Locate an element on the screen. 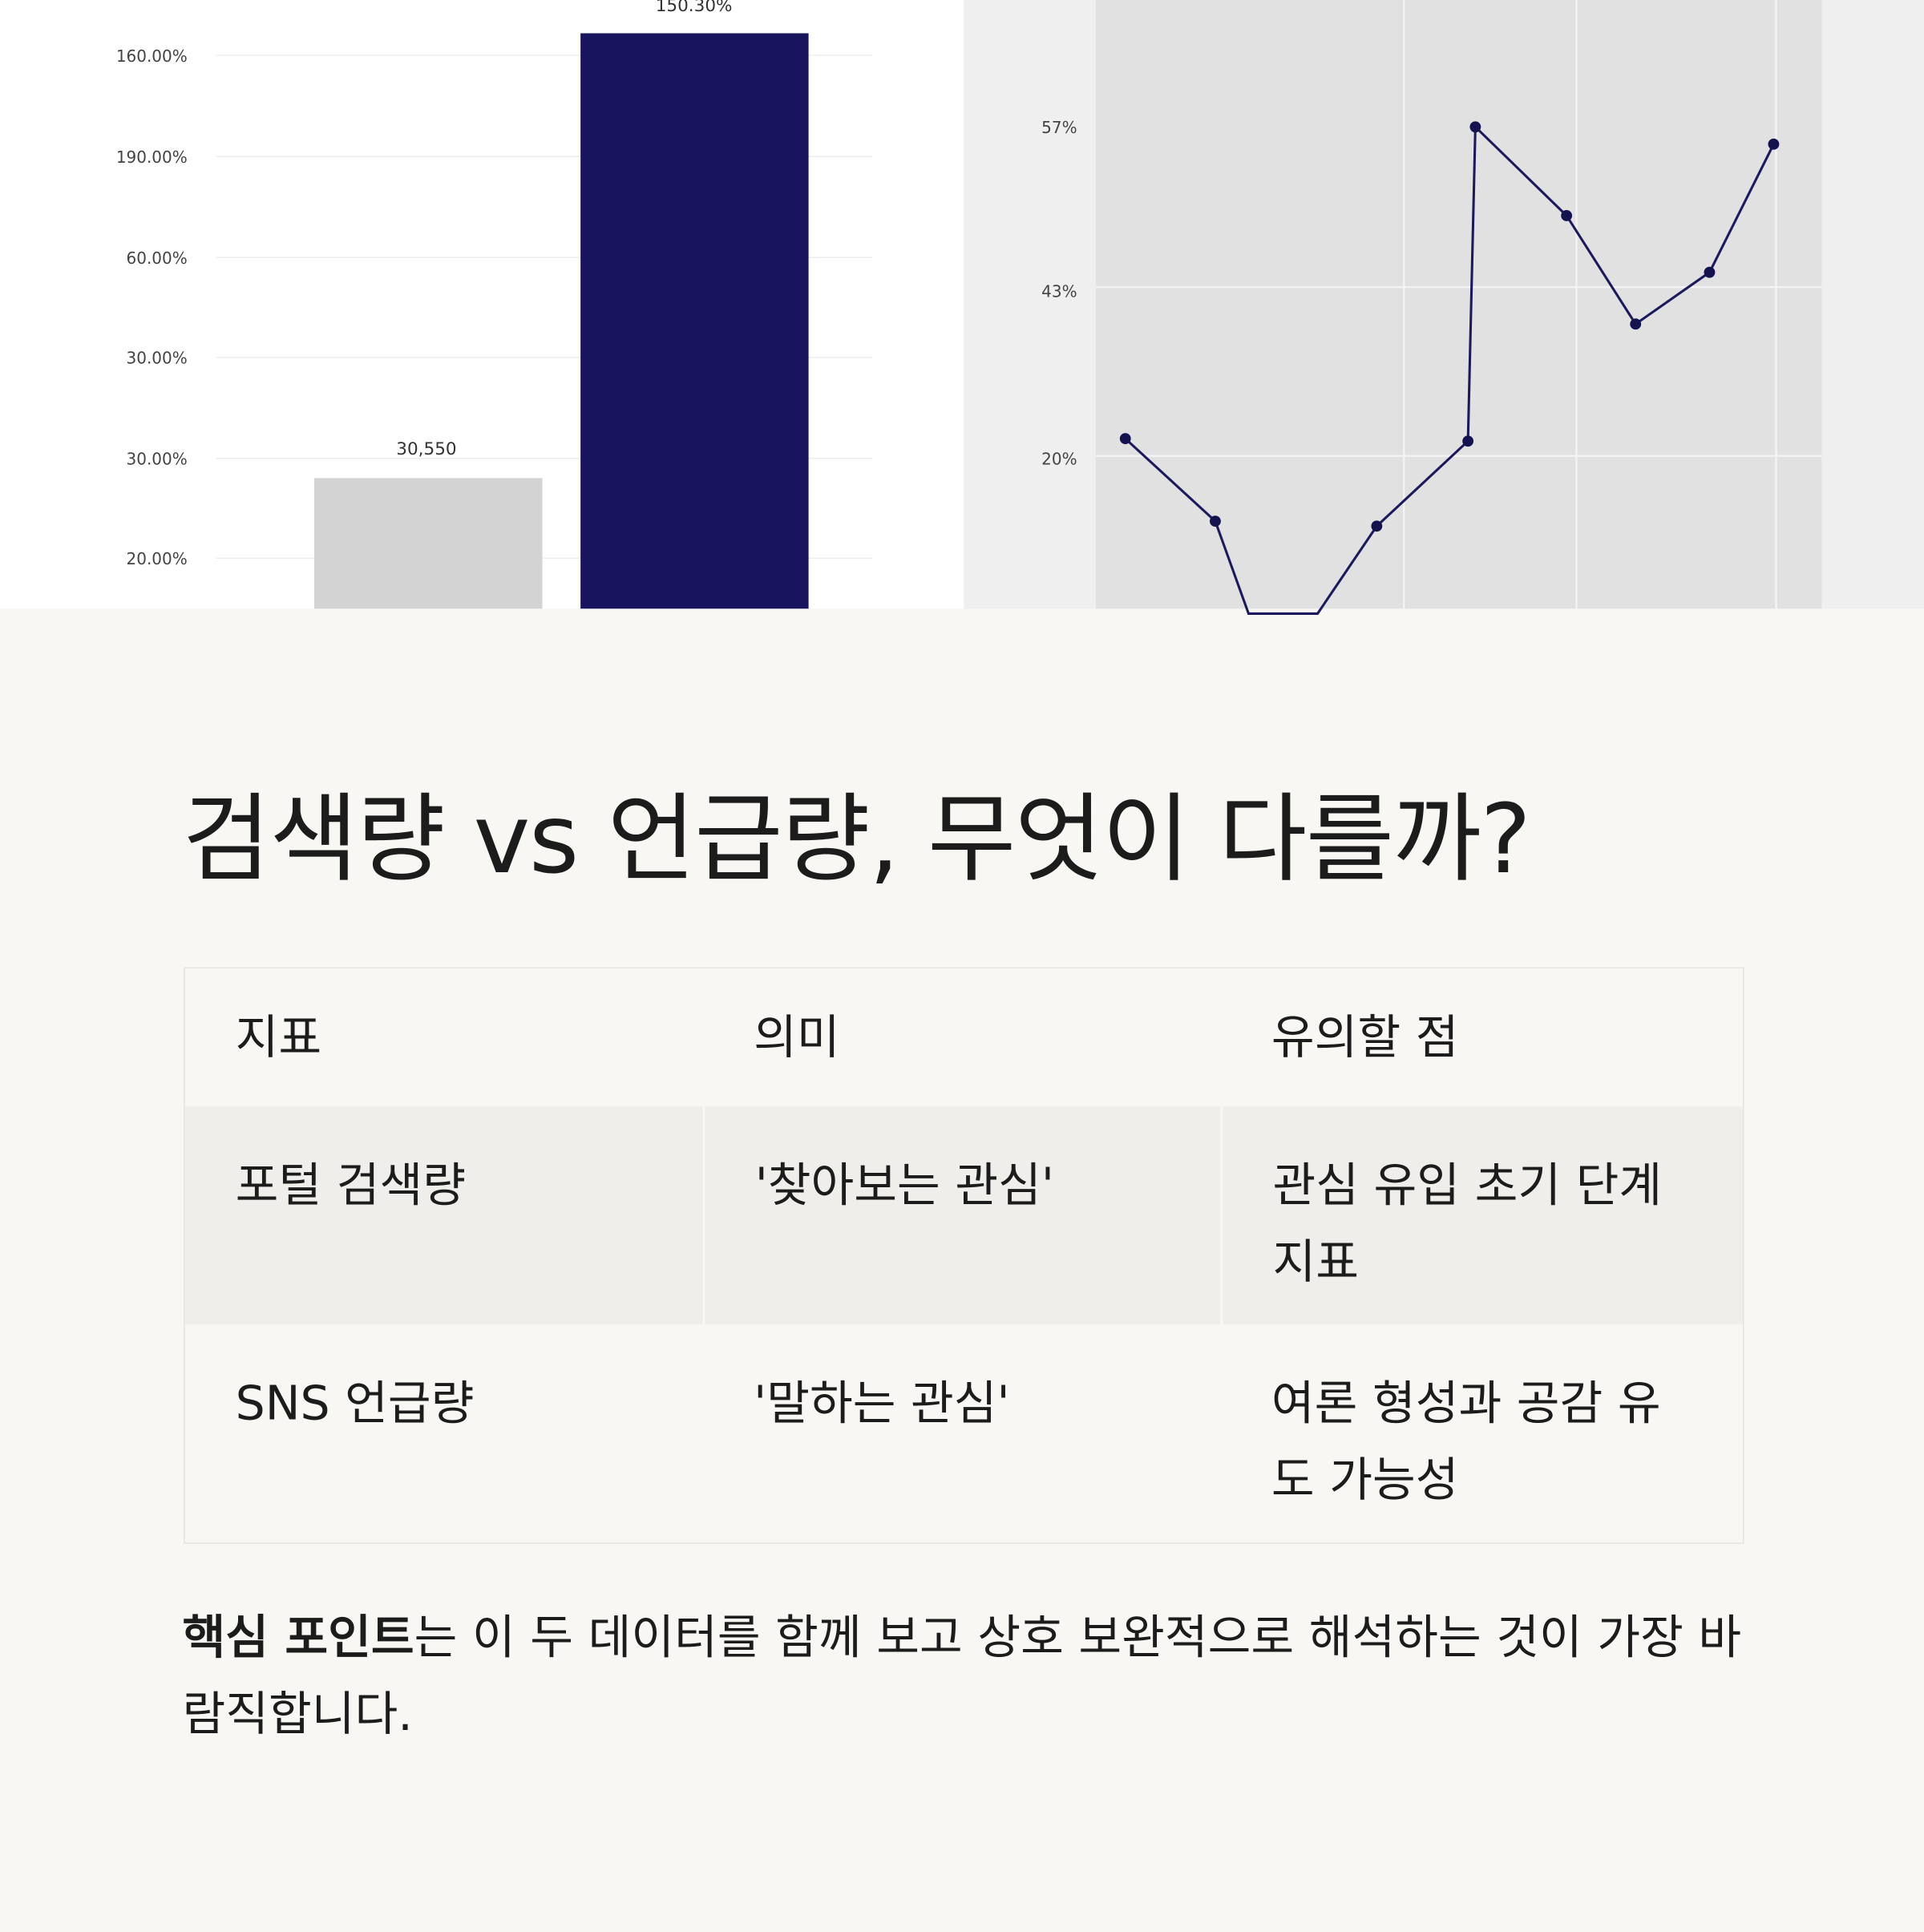 This screenshot has height=1932, width=1924. line-grid is located at coordinates (1458, 304).